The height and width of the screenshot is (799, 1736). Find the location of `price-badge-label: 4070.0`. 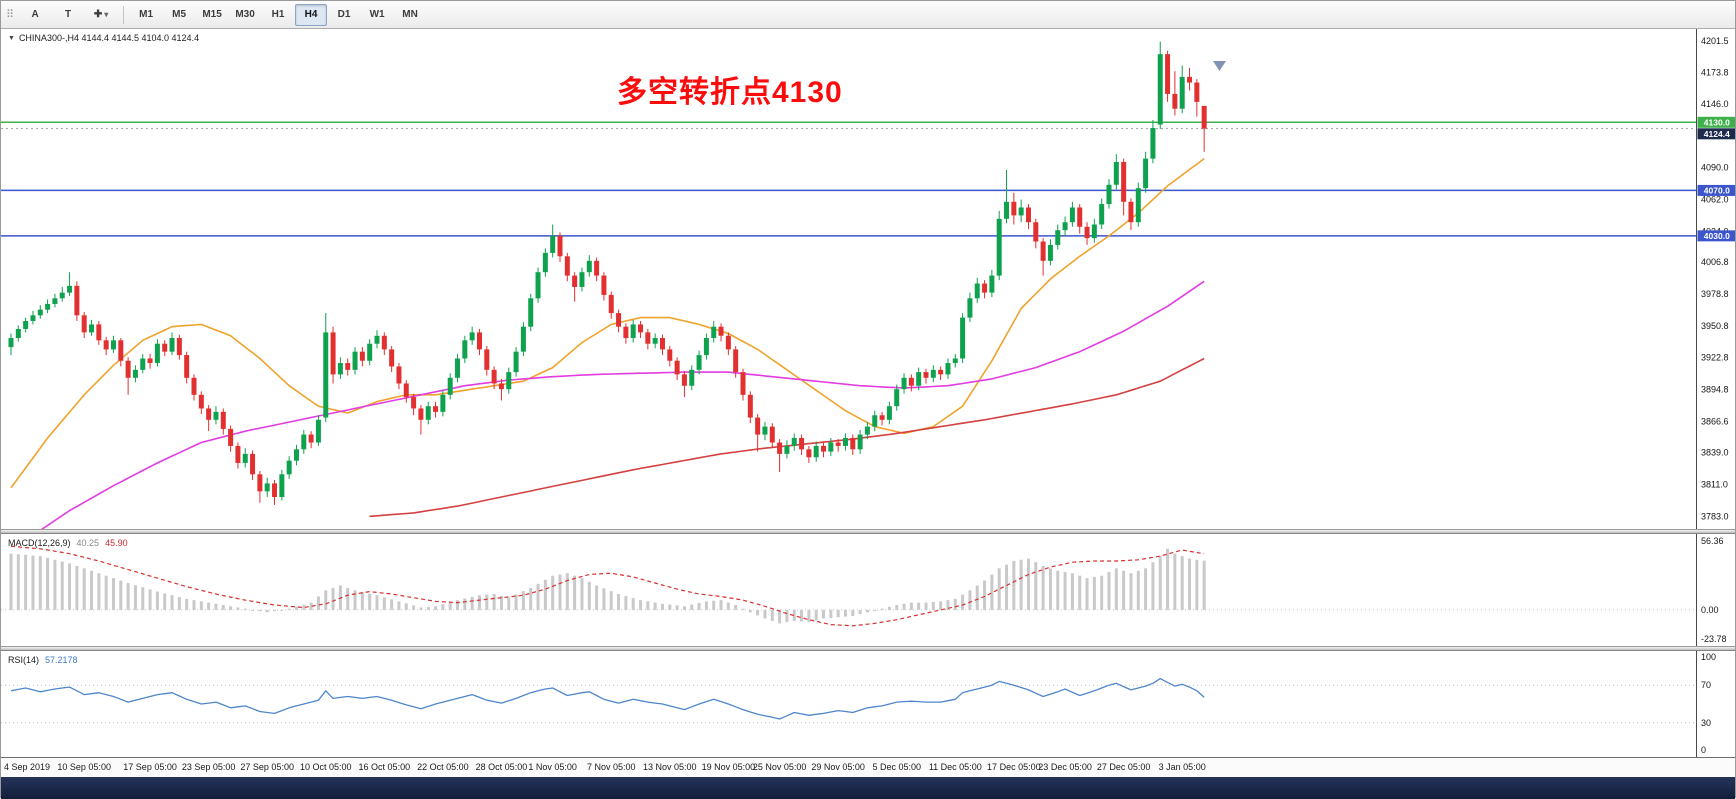

price-badge-label: 4070.0 is located at coordinates (1717, 190).